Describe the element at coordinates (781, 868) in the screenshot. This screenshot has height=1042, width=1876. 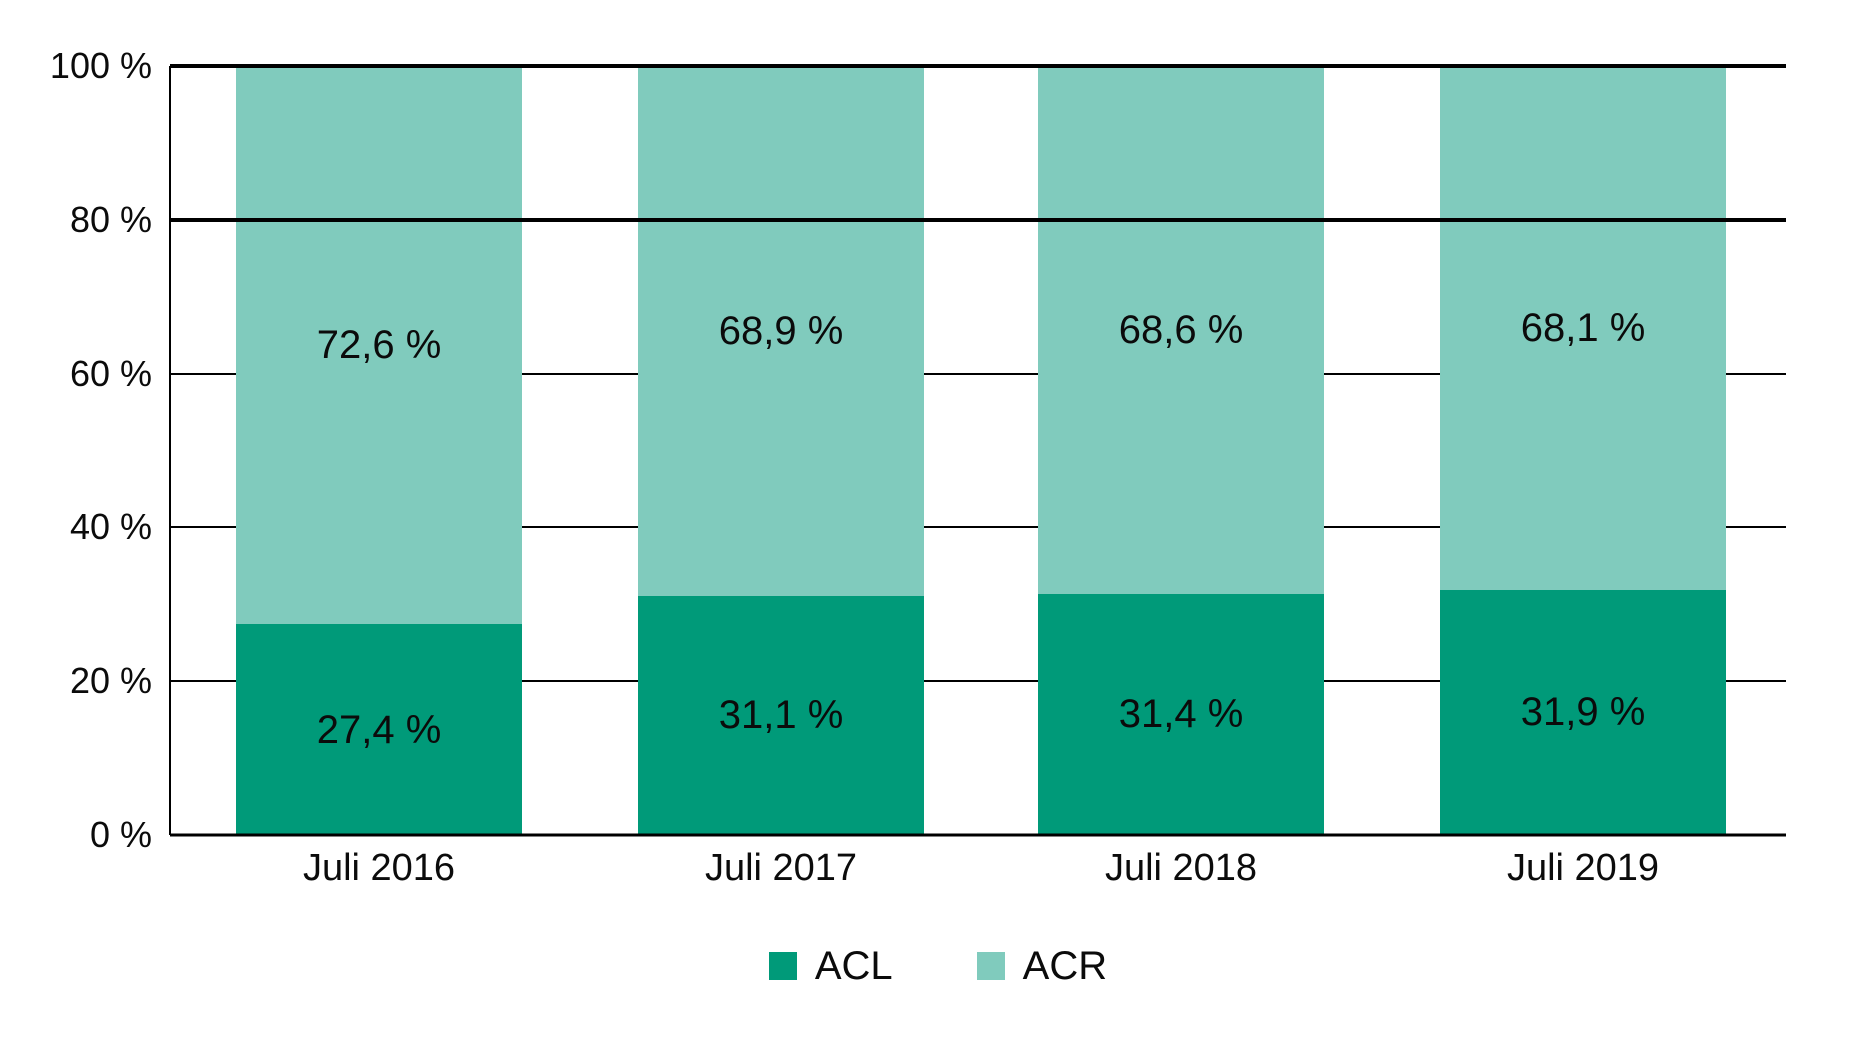
I see `x-tick-label-juli-2017: Juli 2017` at that location.